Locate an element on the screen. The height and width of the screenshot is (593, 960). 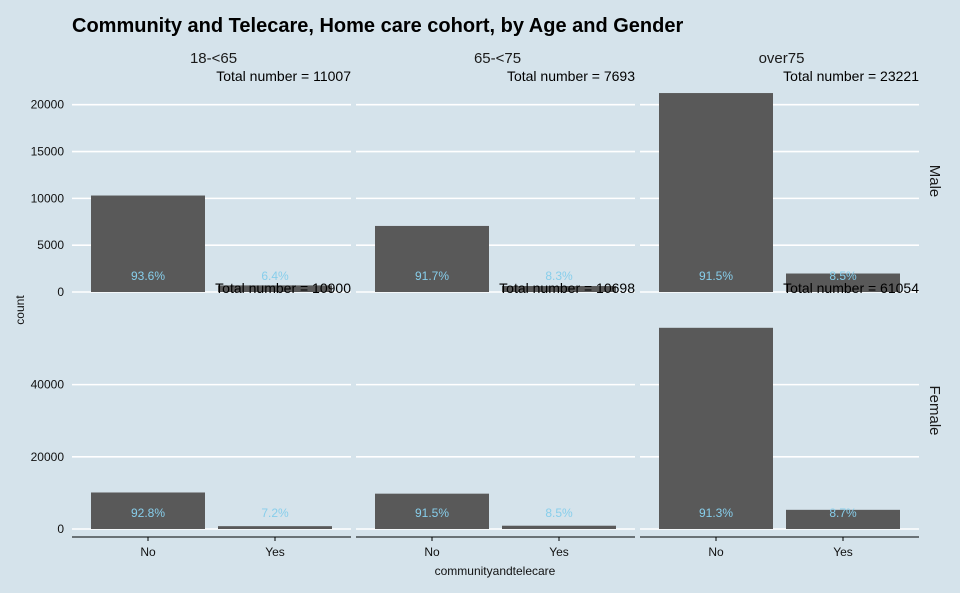
percent-label: 8.3% is located at coordinates (559, 276).